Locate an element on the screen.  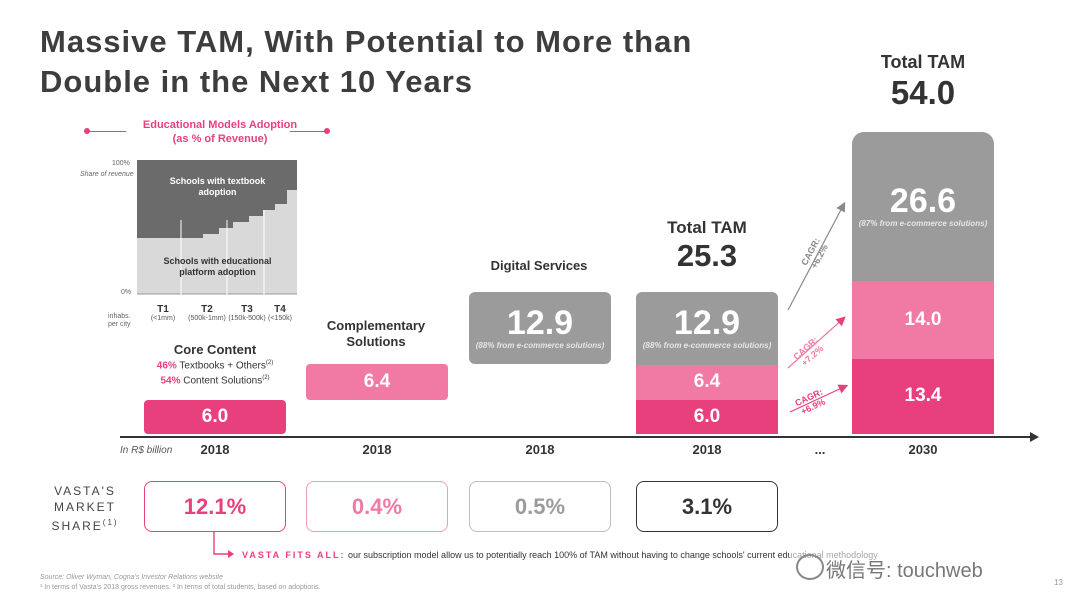
year-total-2030: 2030 is located at coordinates (923, 449).